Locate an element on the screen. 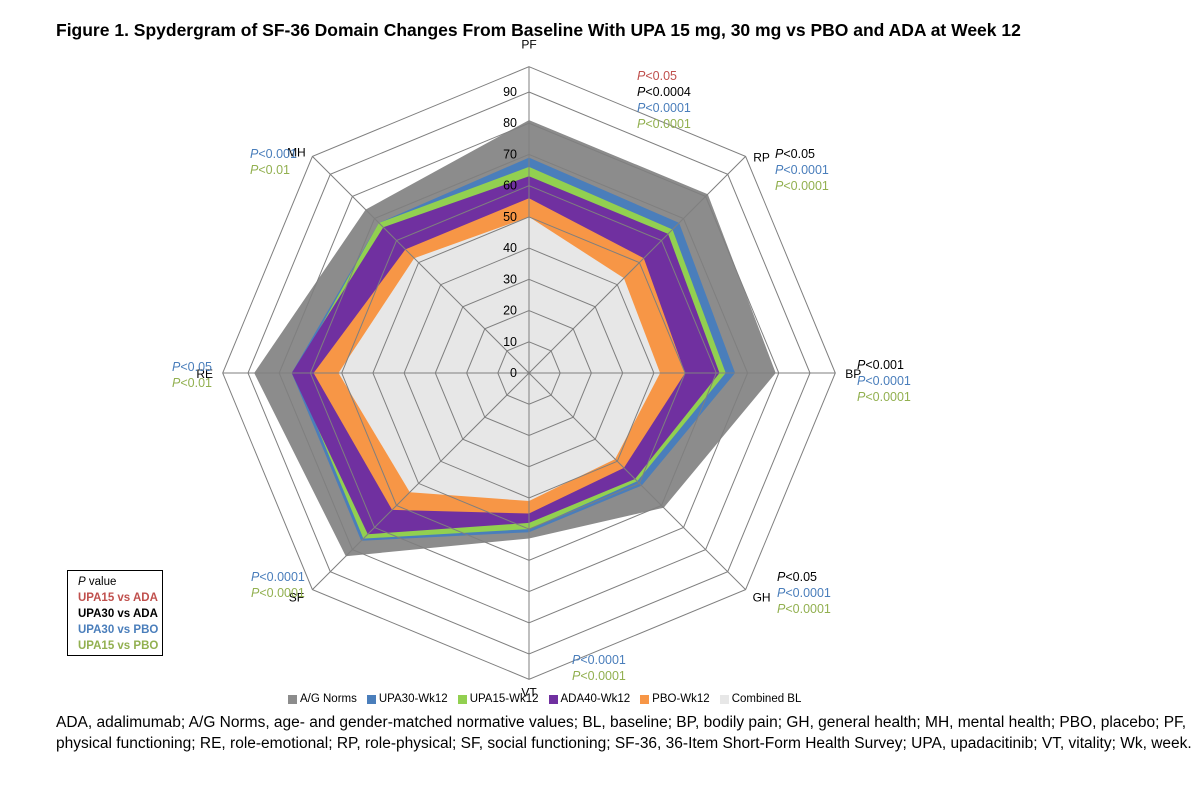 Image resolution: width=1200 pixels, height=799 pixels. r-tick-label: 70 is located at coordinates (510, 154).